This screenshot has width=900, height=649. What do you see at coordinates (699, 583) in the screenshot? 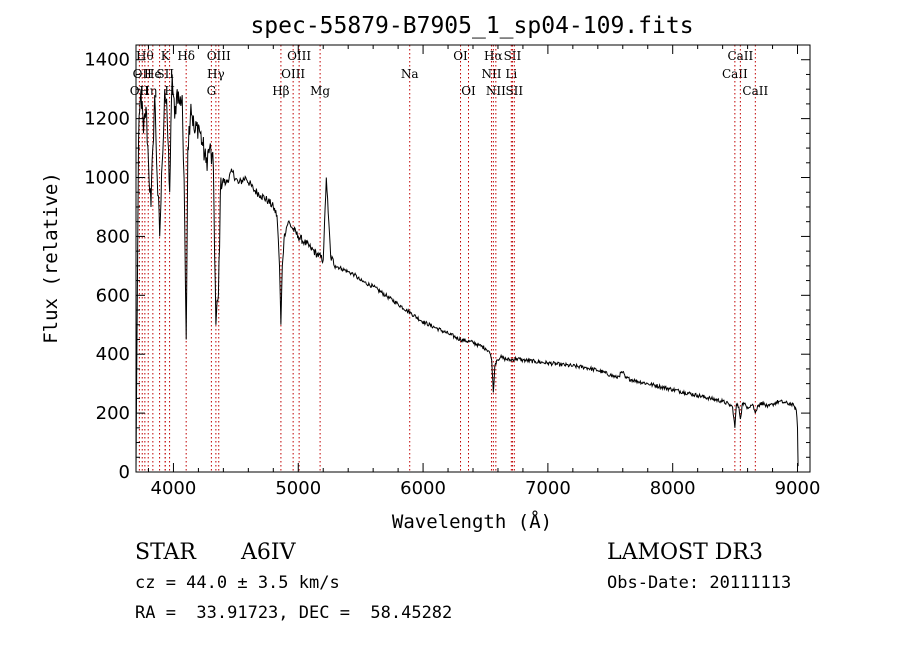
I see `obs-date: Obs-Date: 20111113` at bounding box center [699, 583].